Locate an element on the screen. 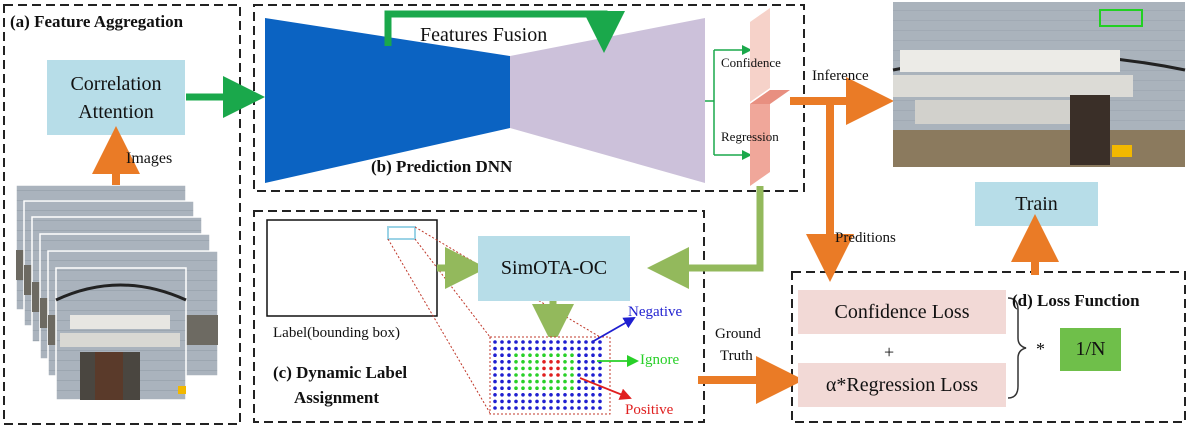  confidence-loss-block is located at coordinates (902, 312).